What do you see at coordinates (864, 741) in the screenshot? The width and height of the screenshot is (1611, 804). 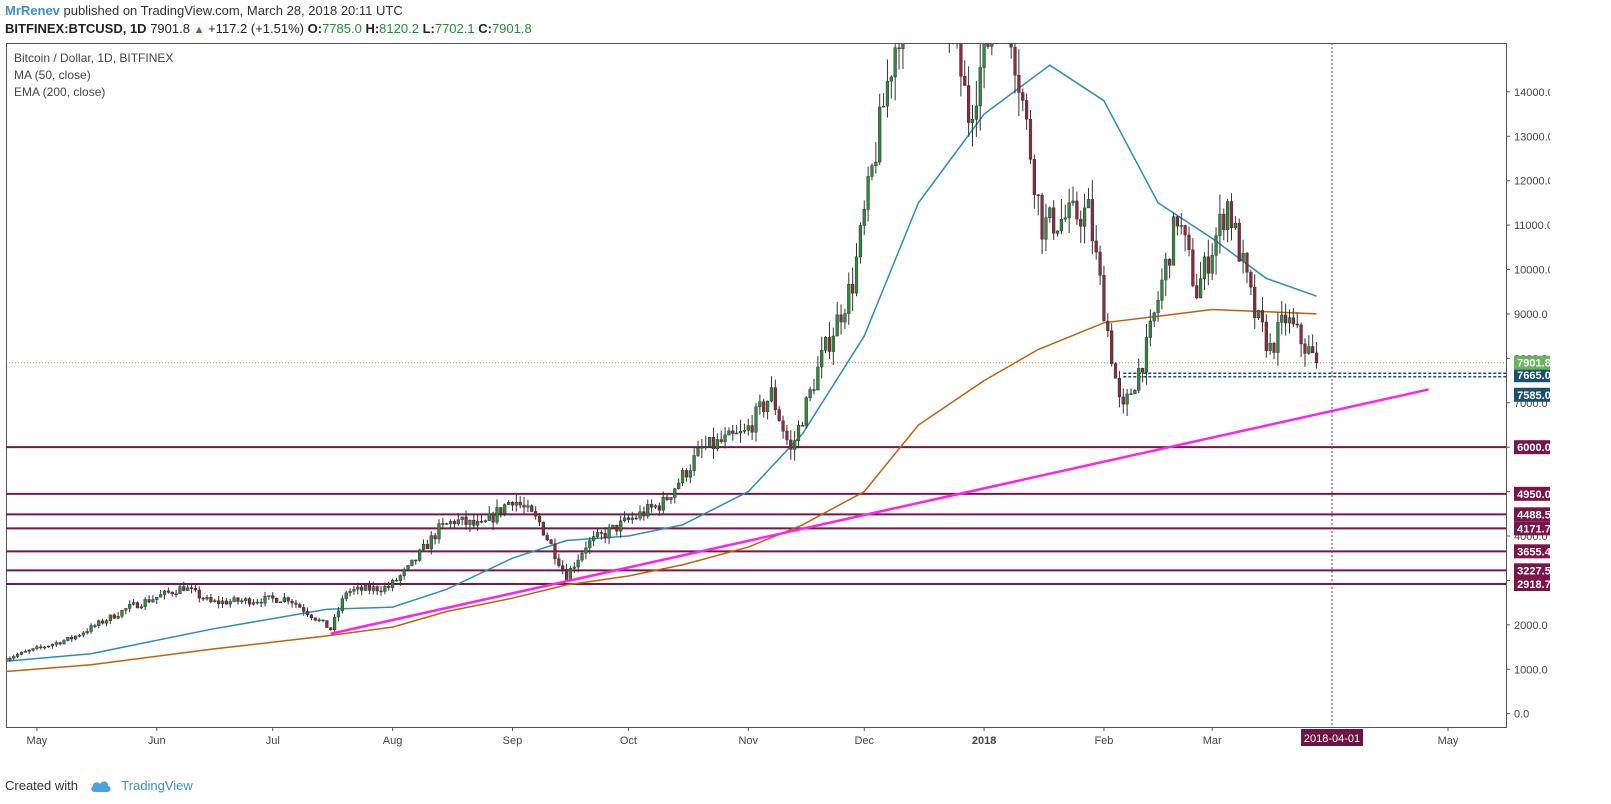 I see `x-tick-label: Dec` at bounding box center [864, 741].